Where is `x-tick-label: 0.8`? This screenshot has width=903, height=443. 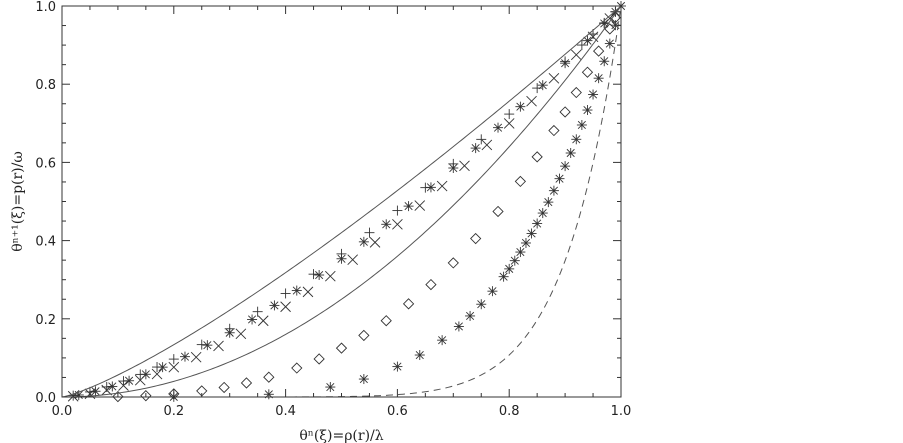 x-tick-label: 0.8 is located at coordinates (509, 411).